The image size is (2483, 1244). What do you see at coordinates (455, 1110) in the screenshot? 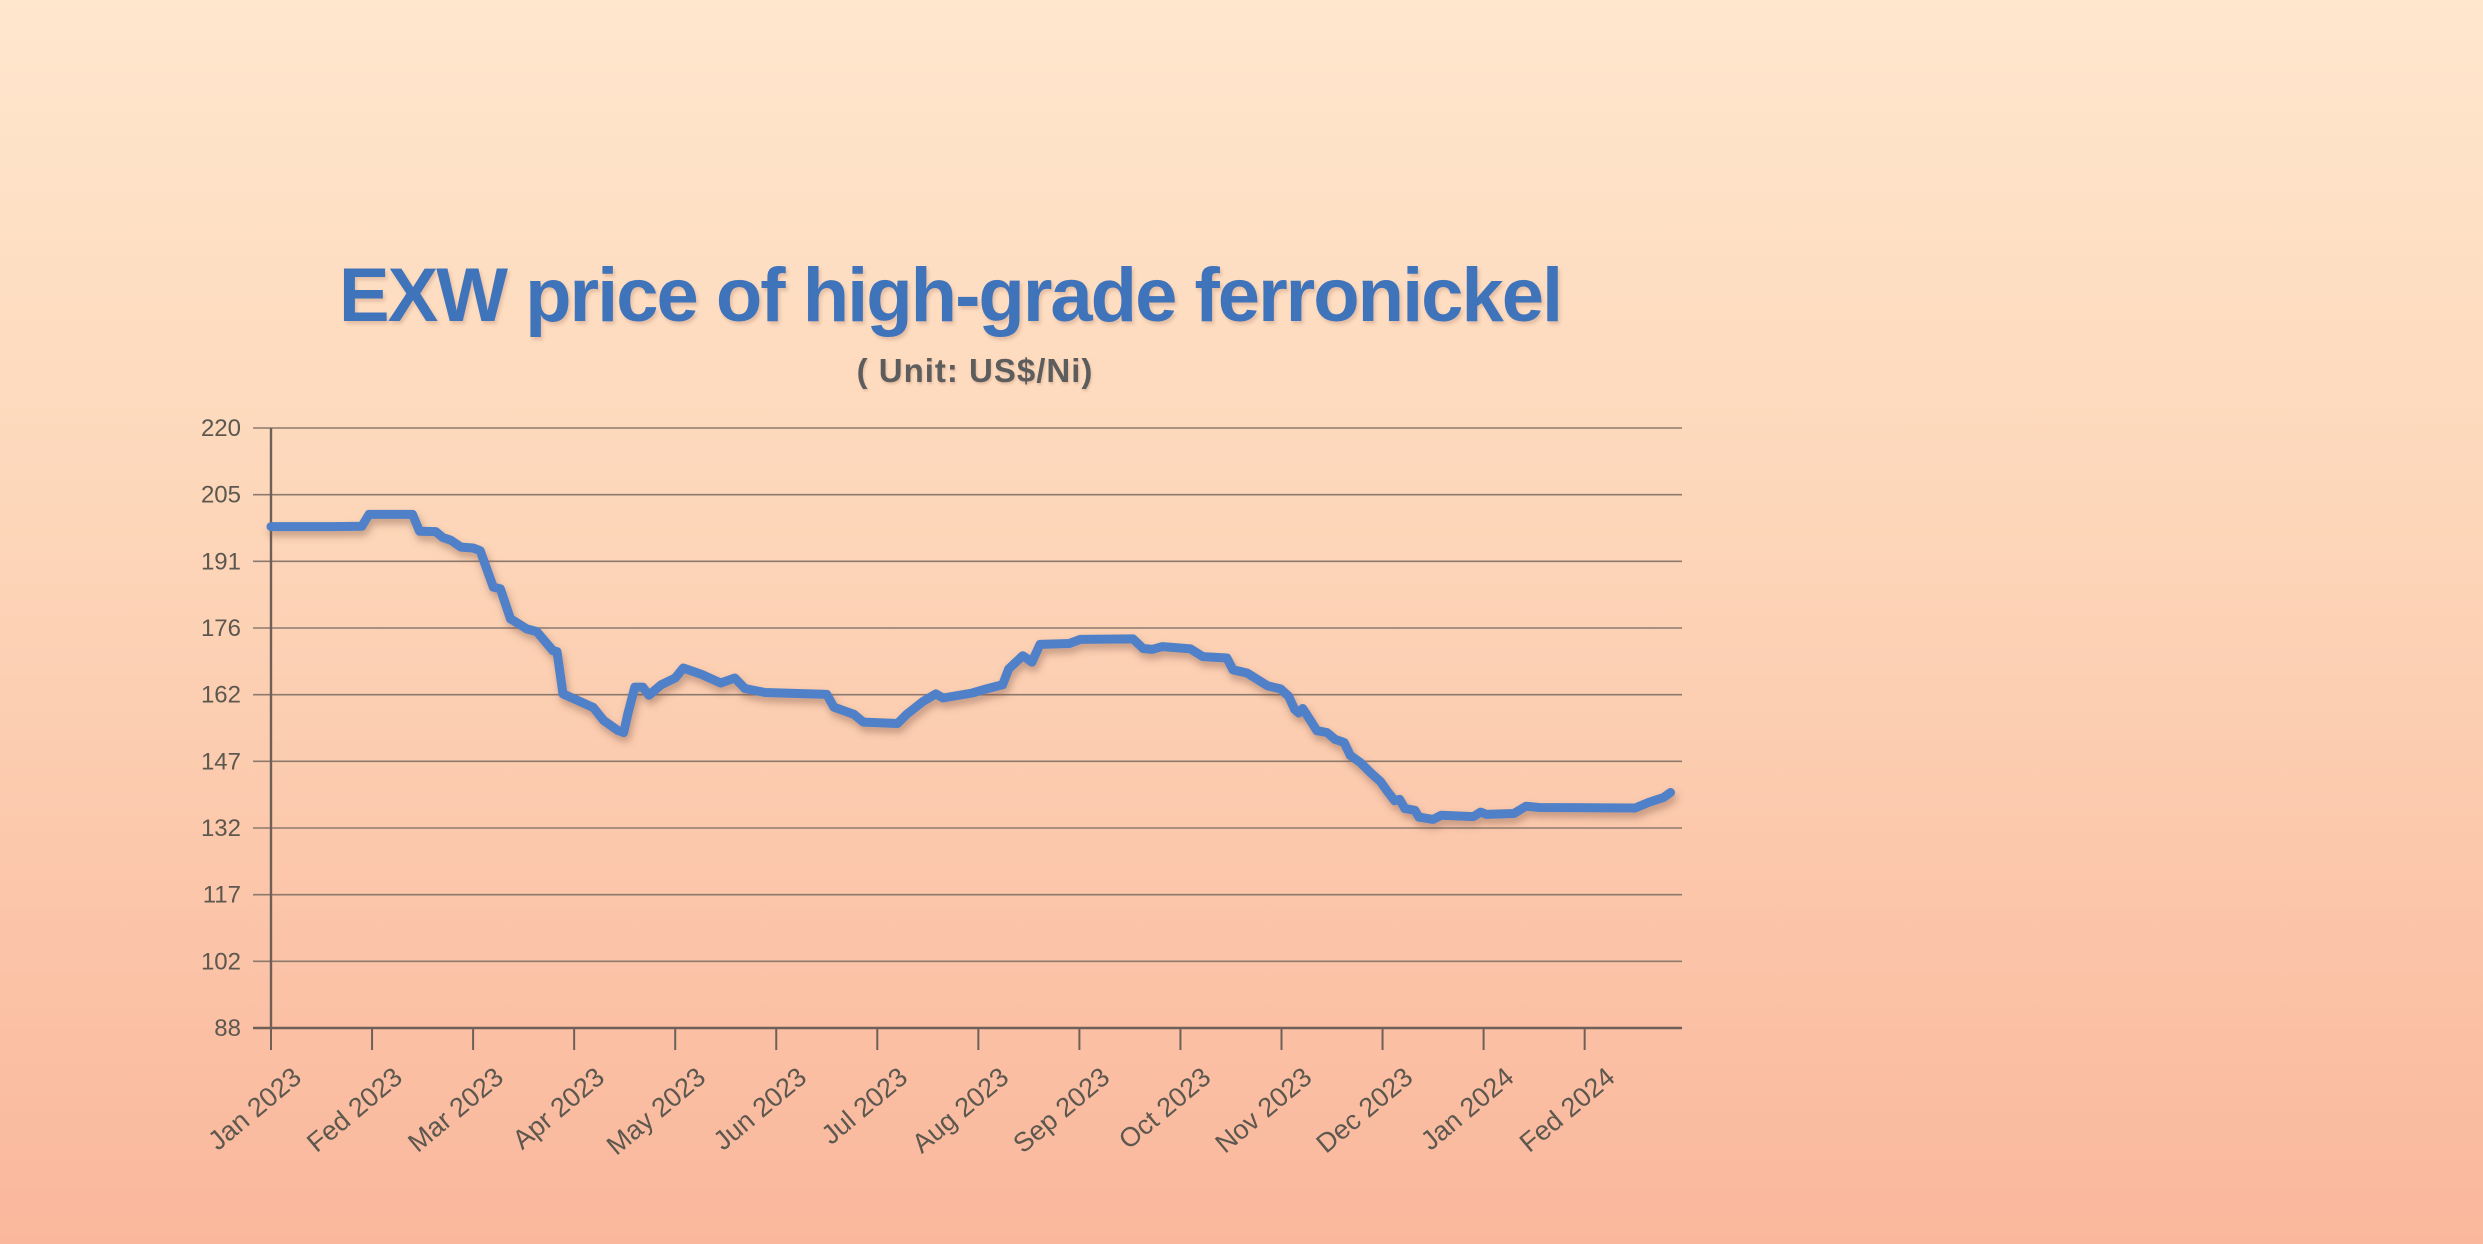
I see `x-tick-label: Mar 2023` at bounding box center [455, 1110].